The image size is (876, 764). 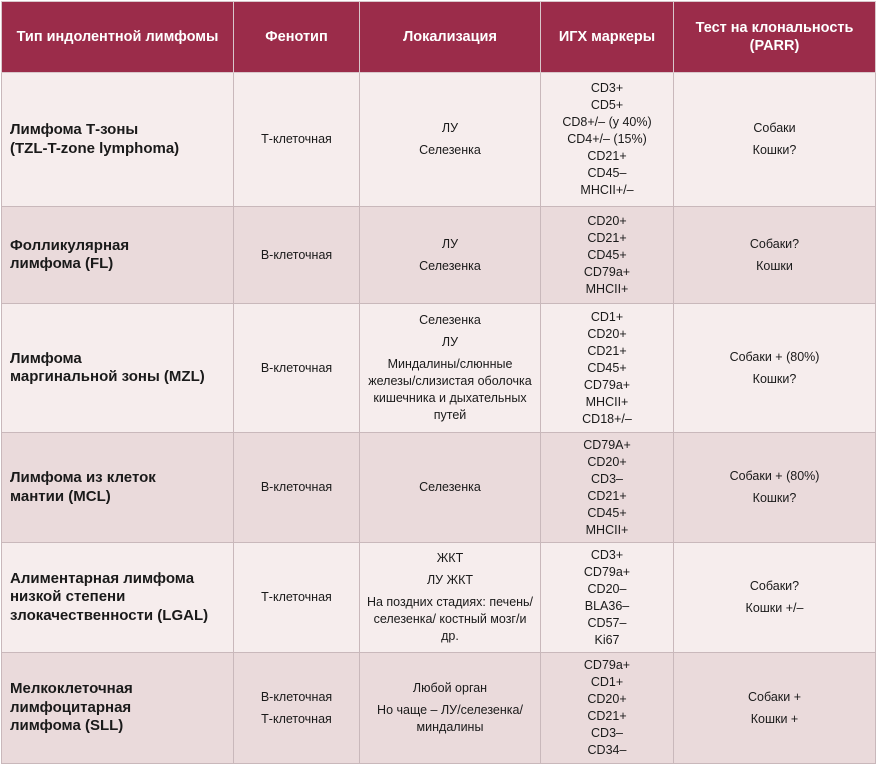 I want to click on parr-cell-line: Собаки?, so click(x=774, y=586).